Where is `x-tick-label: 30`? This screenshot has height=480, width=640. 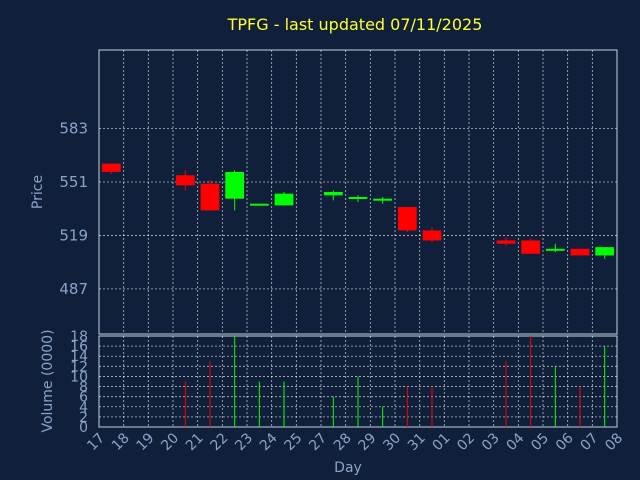
x-tick-label: 30 is located at coordinates (392, 442).